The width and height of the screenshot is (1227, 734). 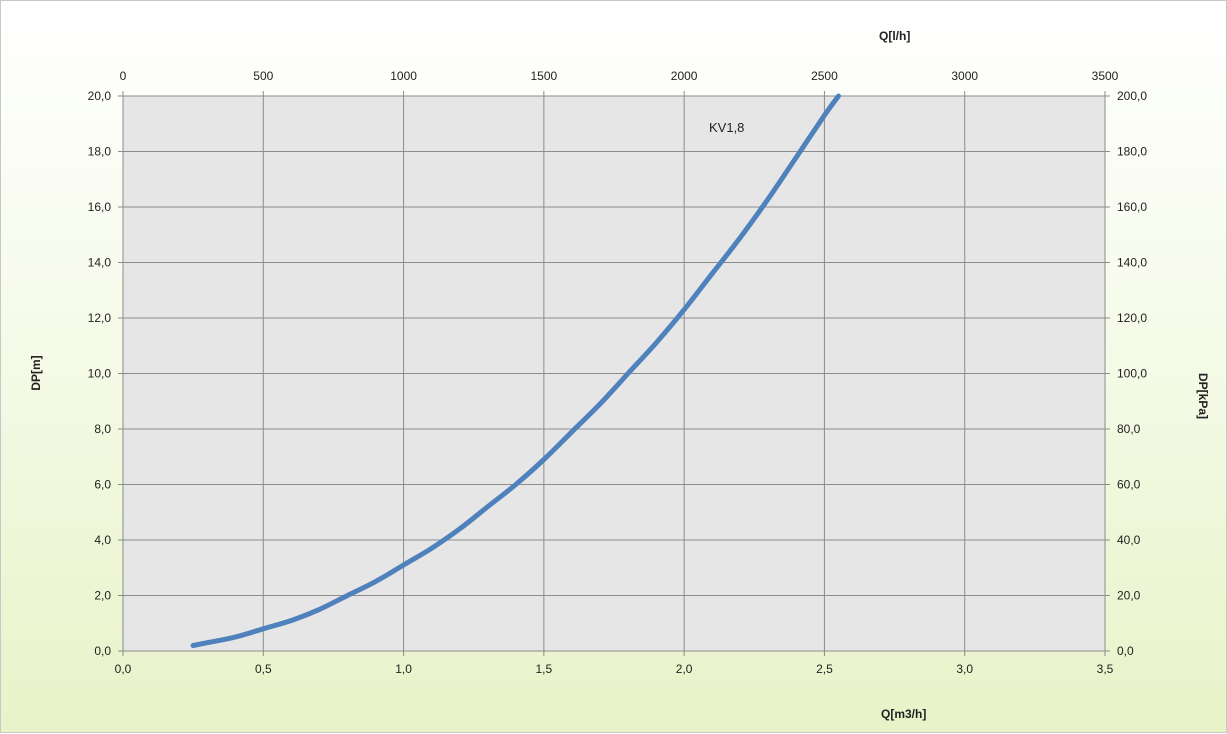 I want to click on x-top-tick-label: 1000, so click(x=403, y=76).